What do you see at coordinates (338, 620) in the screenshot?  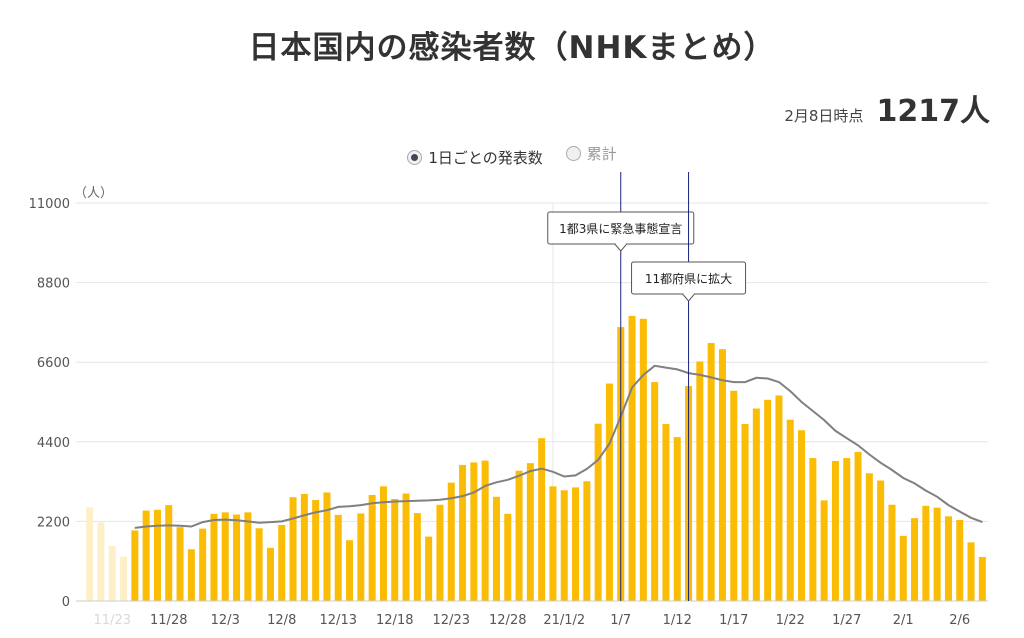 I see `x-tick-label: 12/13` at bounding box center [338, 620].